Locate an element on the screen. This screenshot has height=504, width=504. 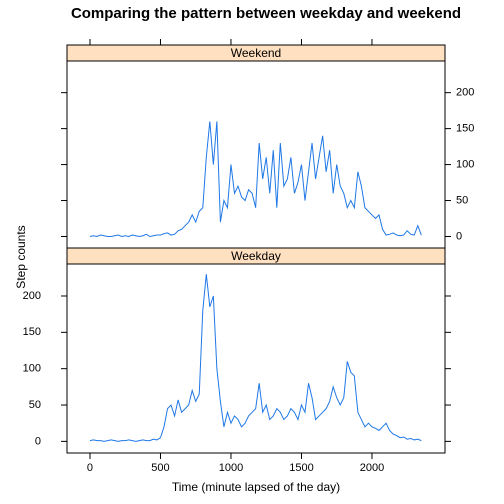
x-tick-label: 1500 is located at coordinates (301, 468).